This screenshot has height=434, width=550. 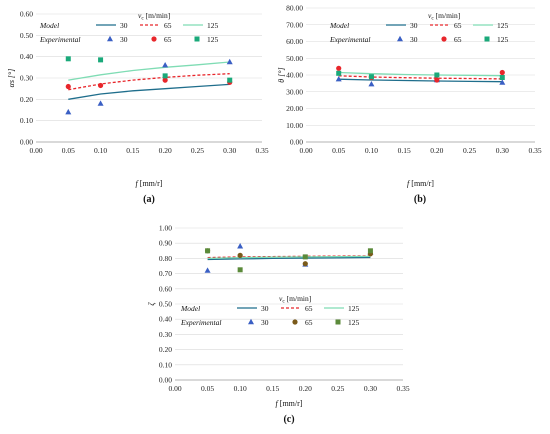 I want to click on y-tick-label: 10.00, so click(x=294, y=125).